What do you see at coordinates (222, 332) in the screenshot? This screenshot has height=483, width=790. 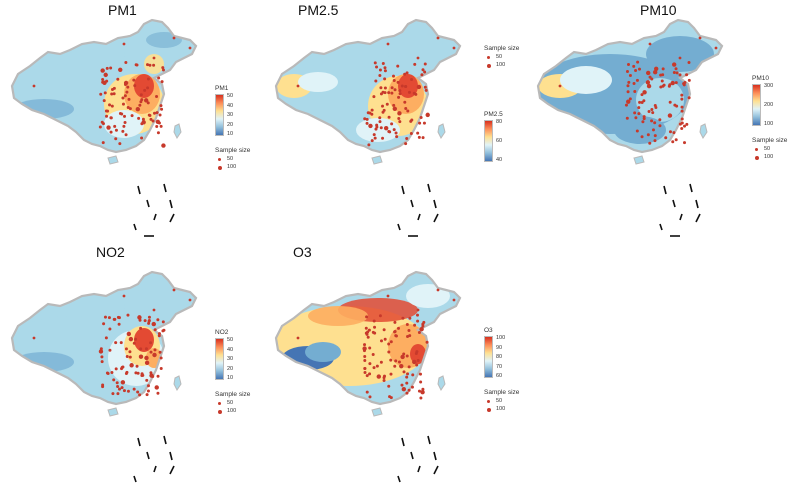 I see `legend-title: NO2` at bounding box center [222, 332].